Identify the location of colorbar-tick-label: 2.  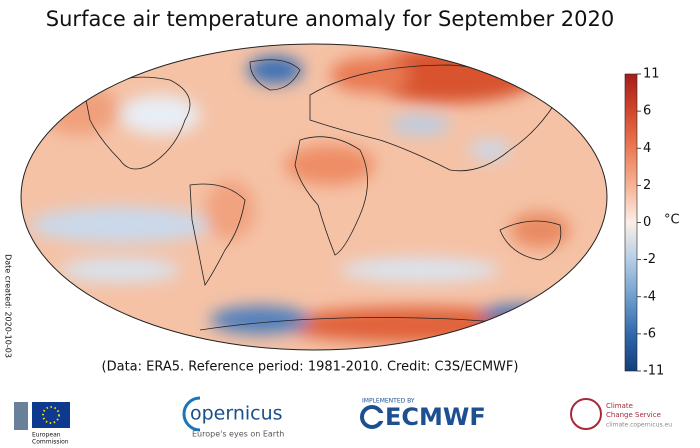
(647, 185).